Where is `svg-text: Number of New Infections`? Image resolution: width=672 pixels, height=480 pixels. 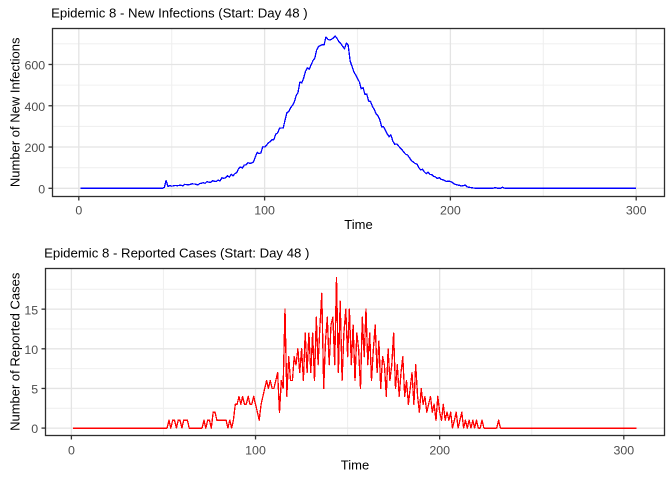
svg-text: Number of New Infections is located at coordinates (14, 112).